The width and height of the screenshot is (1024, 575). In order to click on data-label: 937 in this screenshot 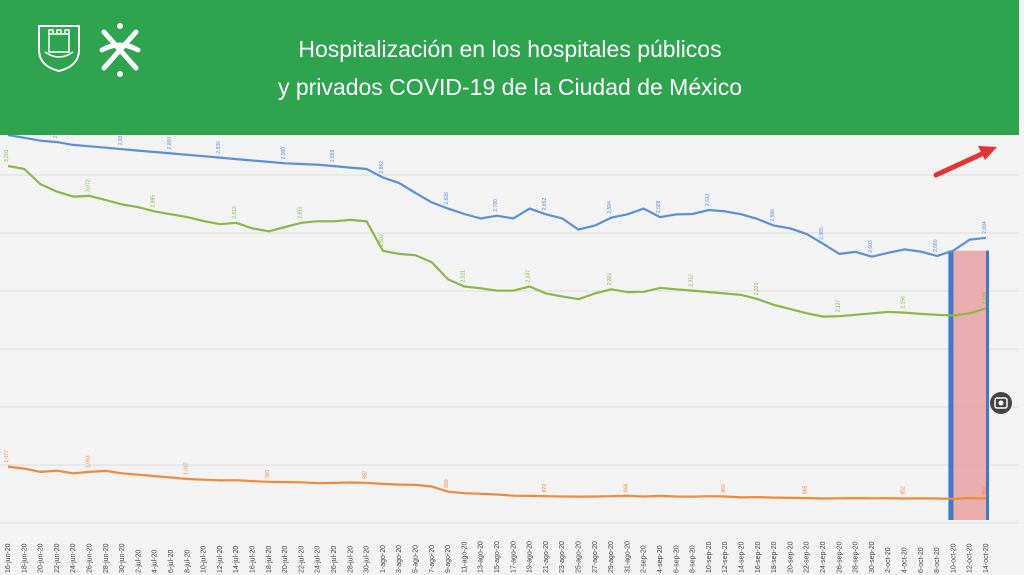, I will do `click(366, 474)`.